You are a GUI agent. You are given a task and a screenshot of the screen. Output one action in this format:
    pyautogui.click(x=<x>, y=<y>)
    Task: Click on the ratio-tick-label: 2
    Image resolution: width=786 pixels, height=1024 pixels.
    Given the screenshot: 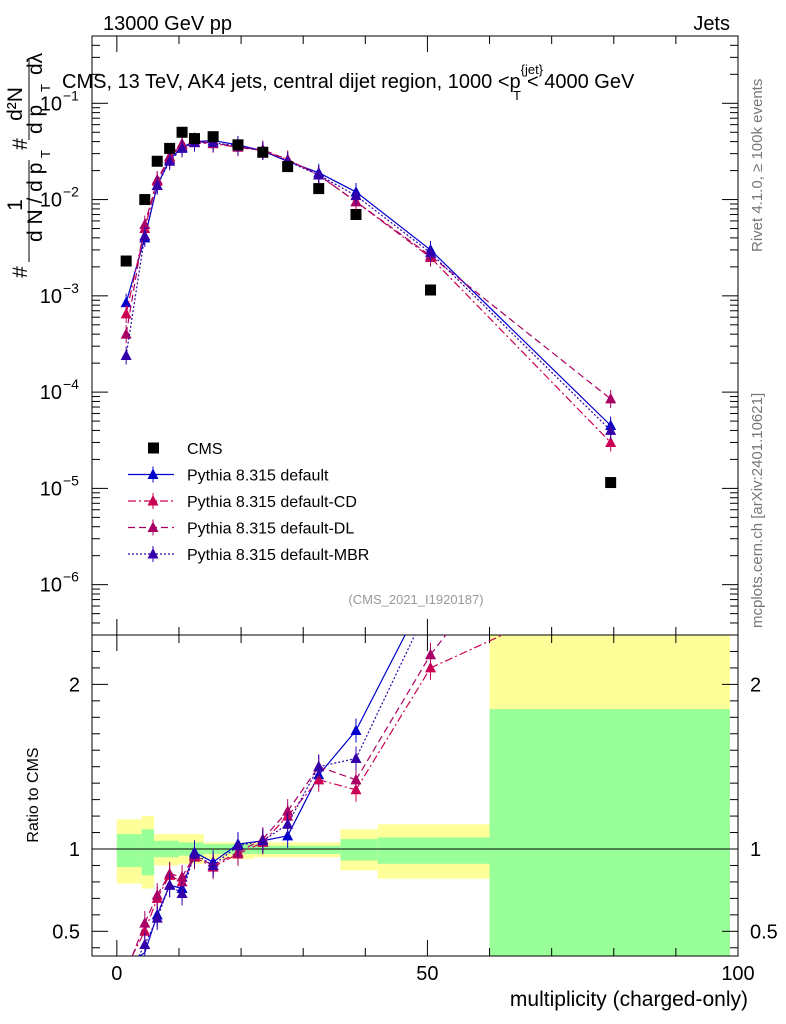 What is the action you would take?
    pyautogui.click(x=74, y=685)
    